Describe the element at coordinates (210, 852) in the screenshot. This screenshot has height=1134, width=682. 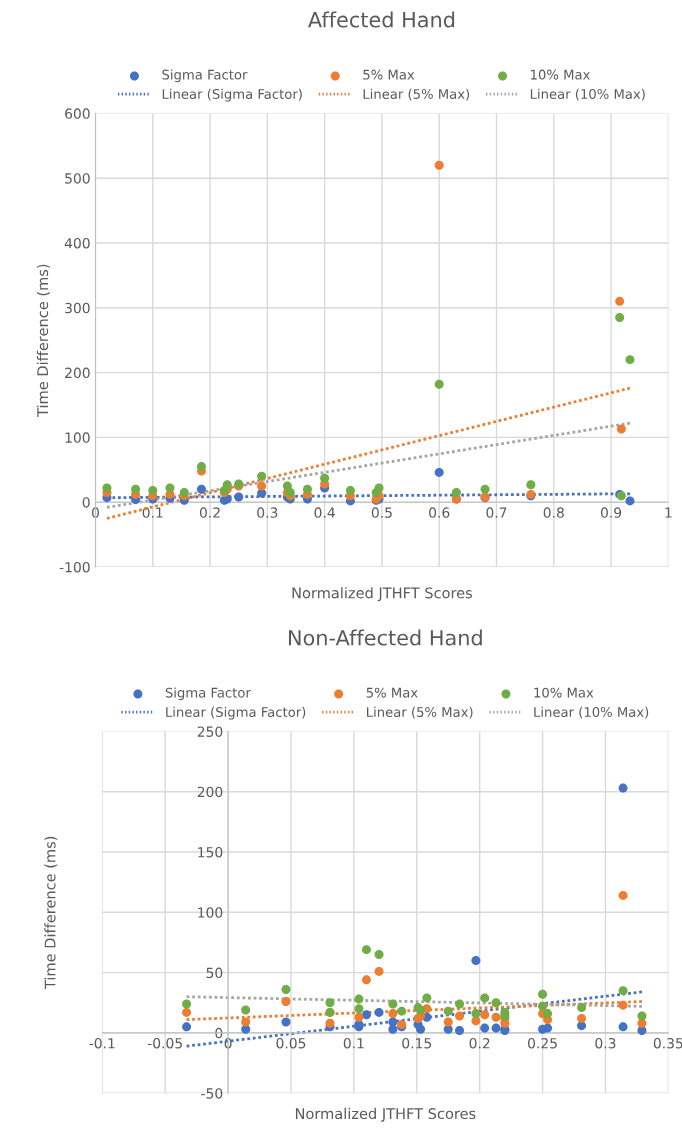
I see `y-tick-label: 150` at that location.